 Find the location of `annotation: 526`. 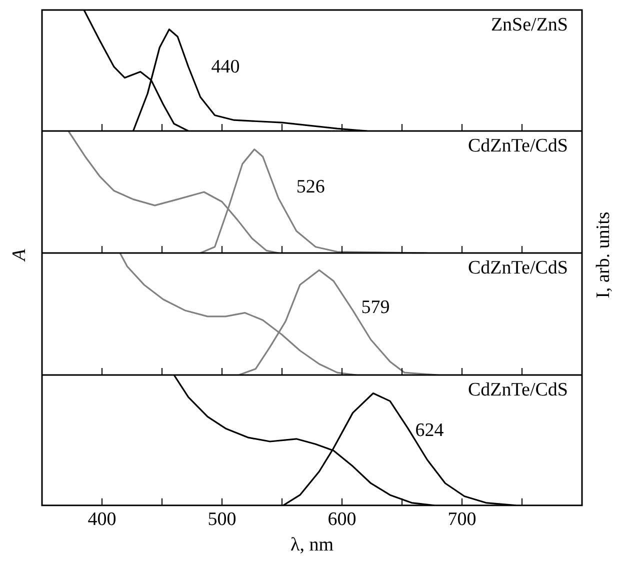

annotation: 526 is located at coordinates (310, 187).